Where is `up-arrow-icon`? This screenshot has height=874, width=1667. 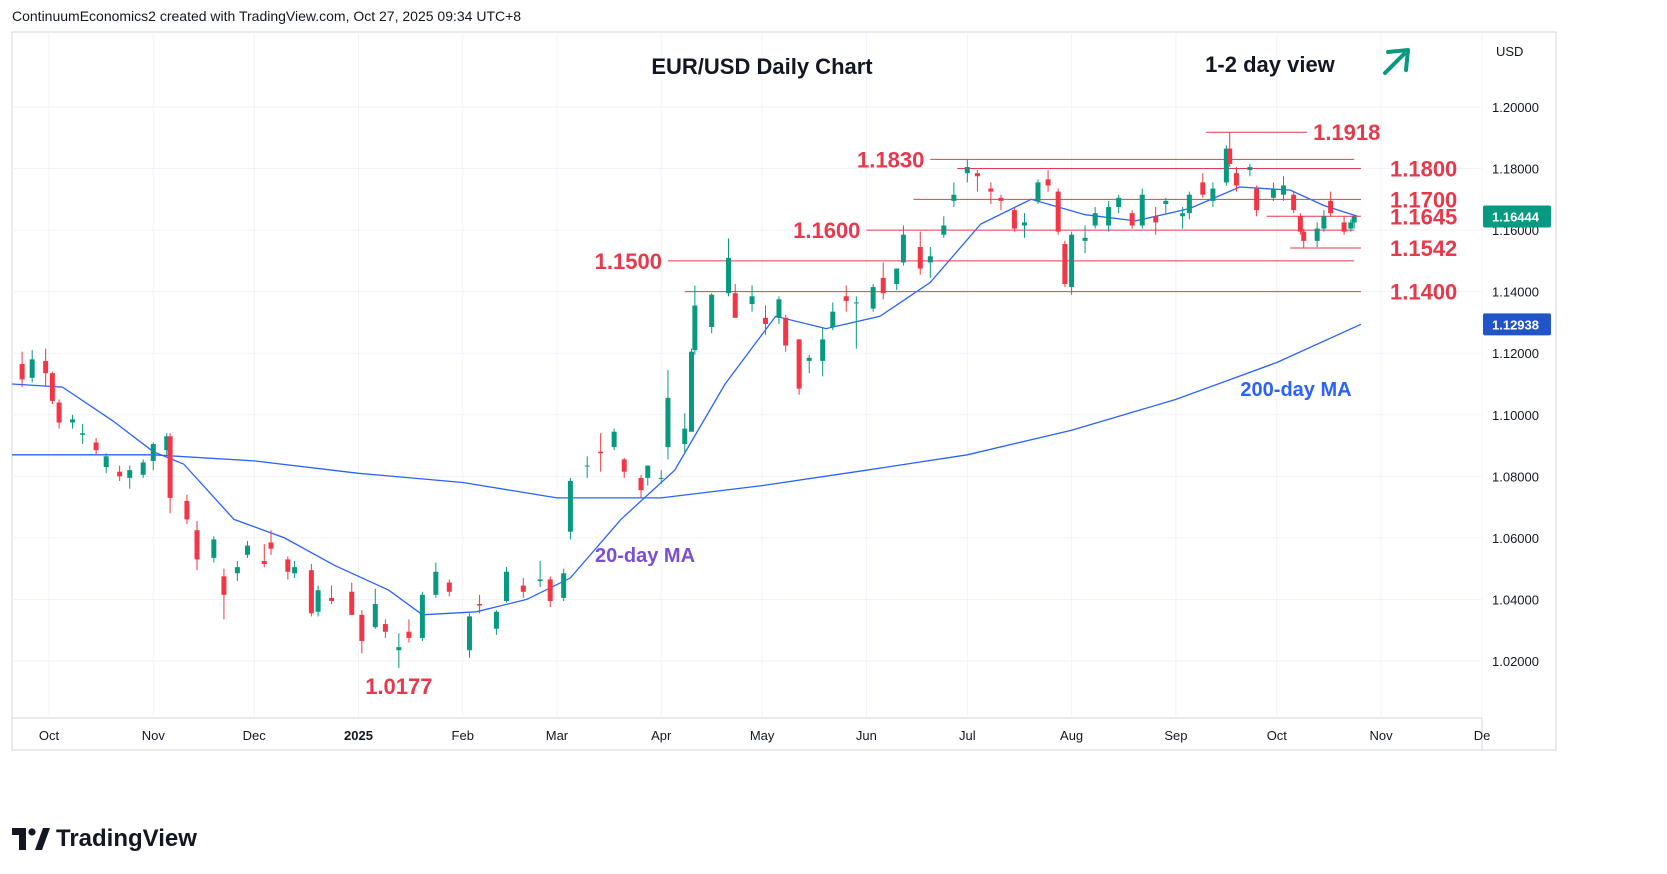 up-arrow-icon is located at coordinates (1396, 61).